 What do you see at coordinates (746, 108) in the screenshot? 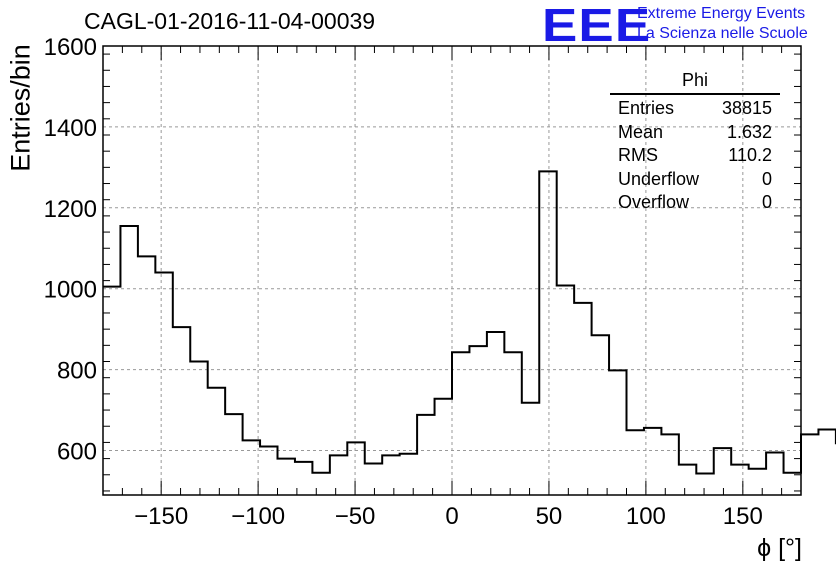
I see `stats-value: 38815` at bounding box center [746, 108].